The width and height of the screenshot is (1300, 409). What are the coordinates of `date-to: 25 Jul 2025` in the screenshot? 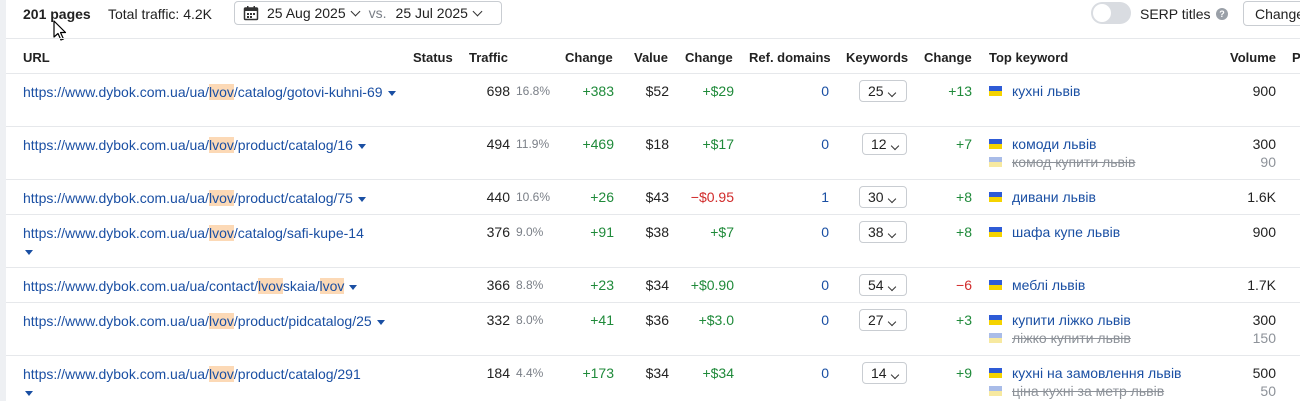 It's located at (431, 13).